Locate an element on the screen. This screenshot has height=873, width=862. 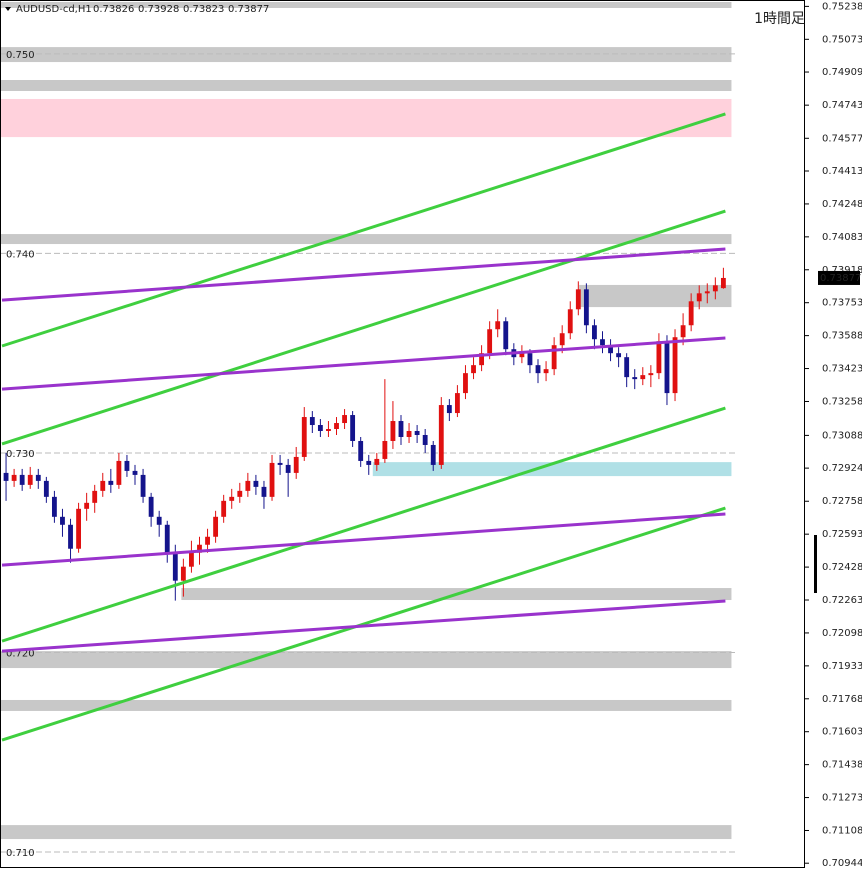
level-label: 0.710 is located at coordinates (20, 853).